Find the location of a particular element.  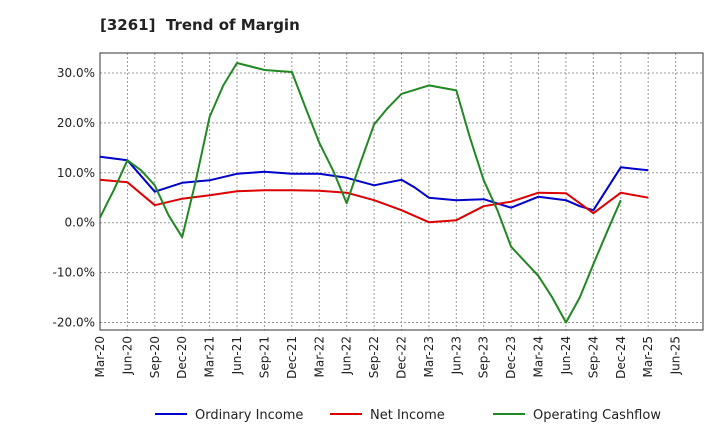

x-tick-label: Jun-24 is located at coordinates (566, 355).